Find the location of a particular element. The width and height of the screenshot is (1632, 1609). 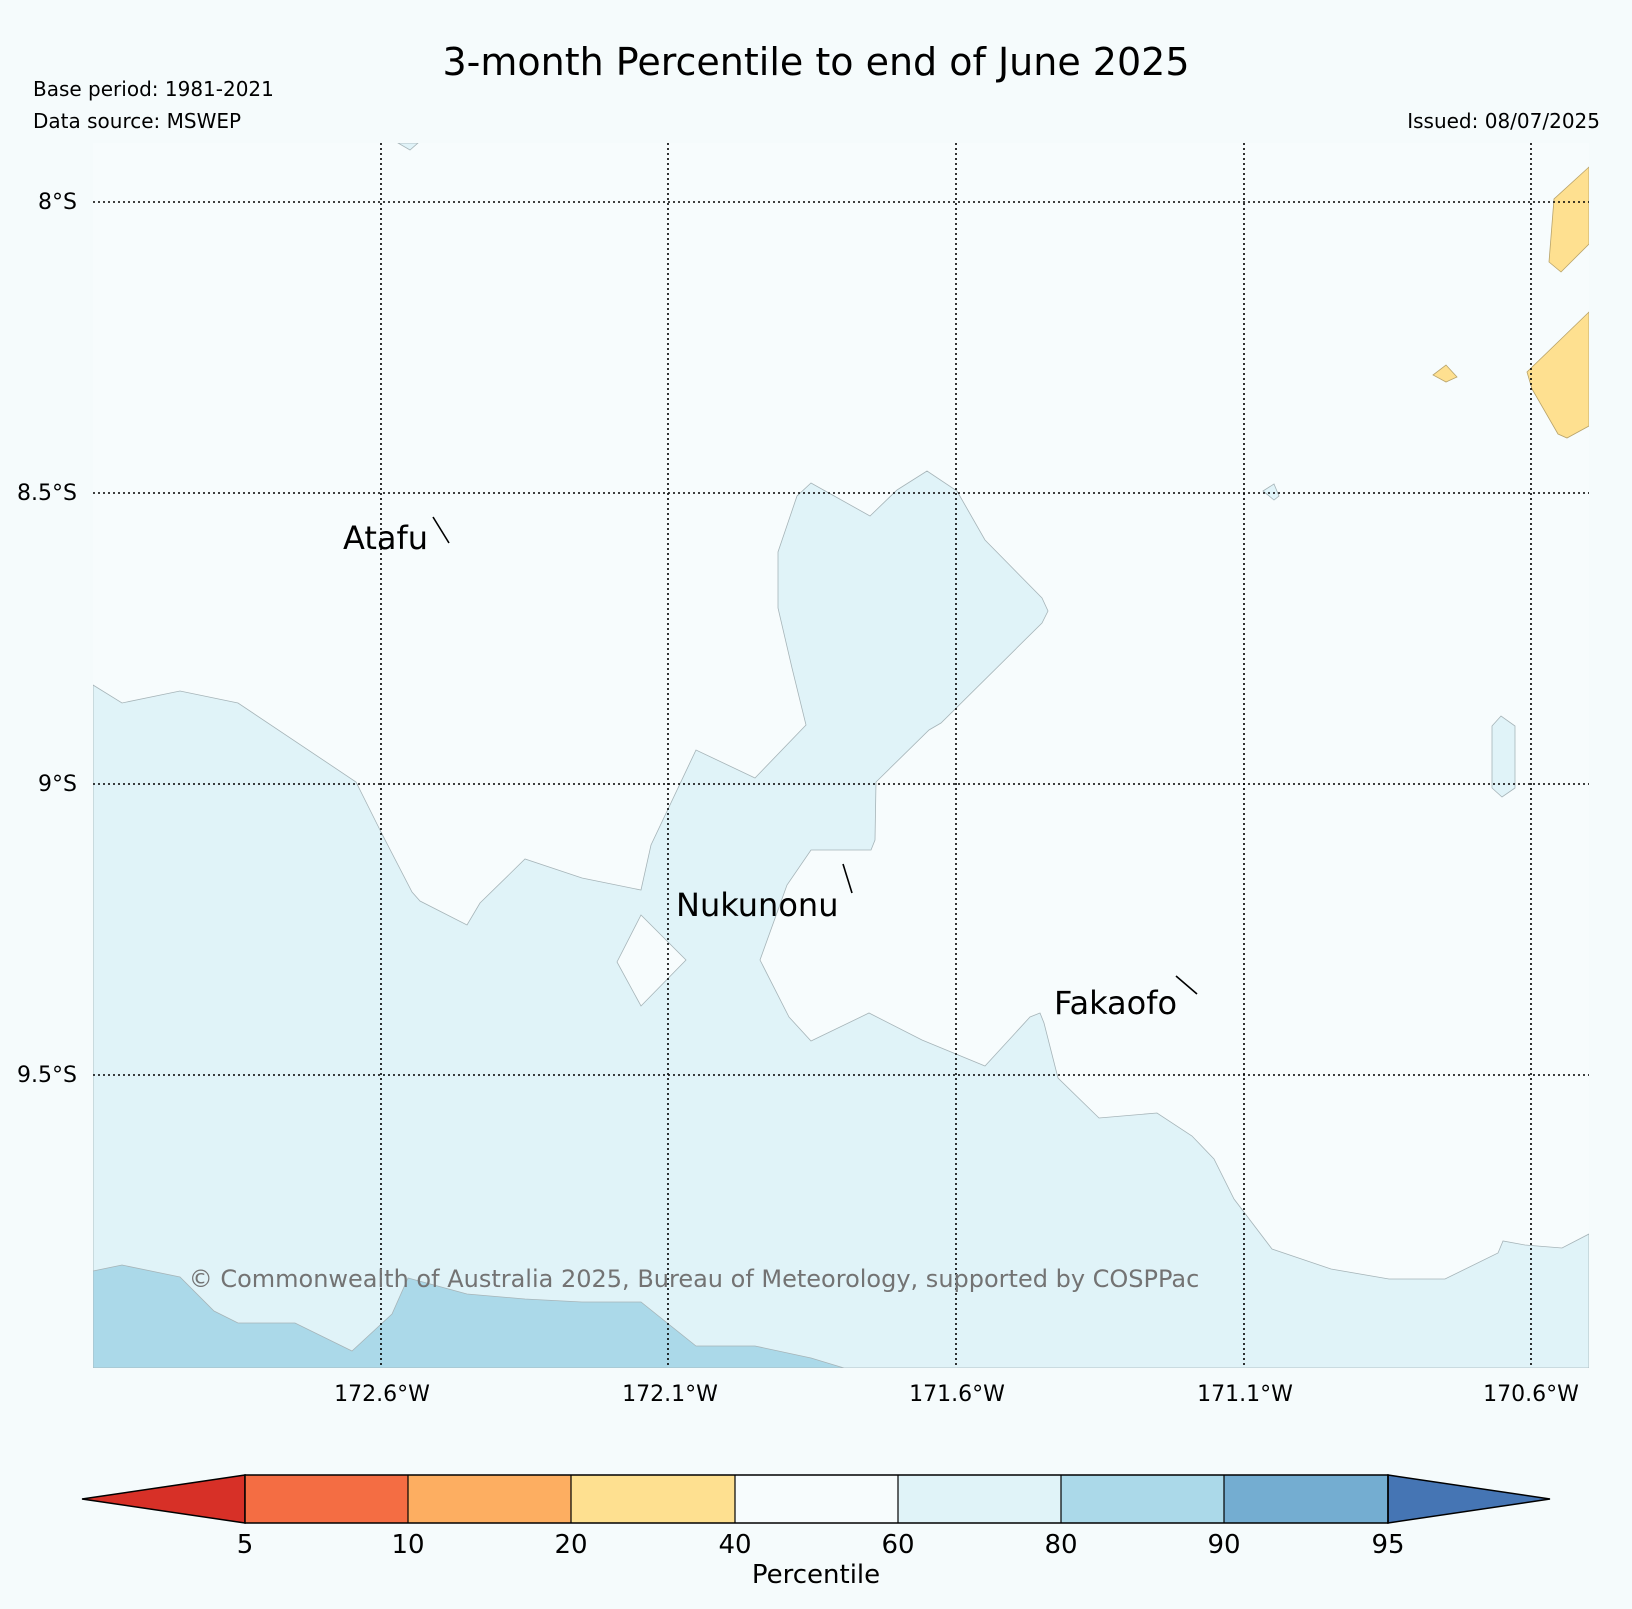

lon-label: 171.1°W is located at coordinates (1245, 1394).